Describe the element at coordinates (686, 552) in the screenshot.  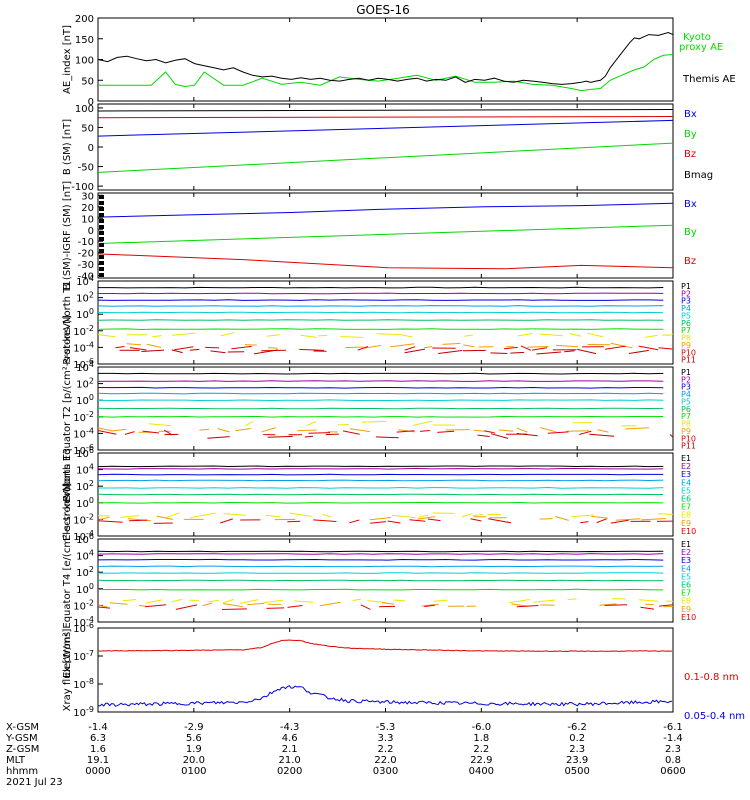
I see `channel-label-e2: E2` at that location.